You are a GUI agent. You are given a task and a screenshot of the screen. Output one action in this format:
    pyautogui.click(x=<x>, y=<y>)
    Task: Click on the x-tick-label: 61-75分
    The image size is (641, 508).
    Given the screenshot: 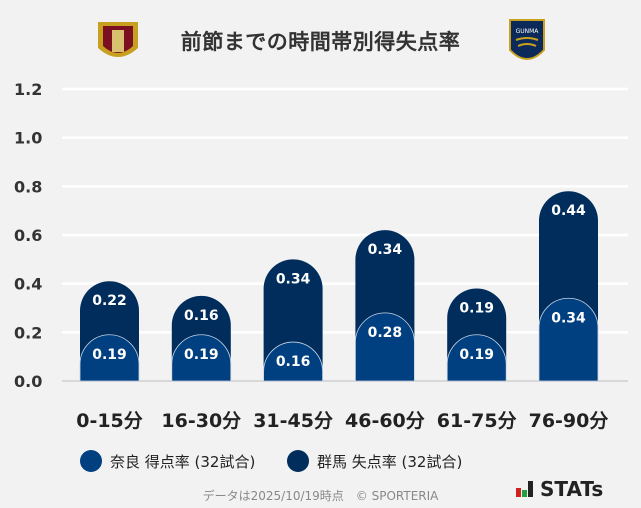 What is the action you would take?
    pyautogui.click(x=477, y=421)
    